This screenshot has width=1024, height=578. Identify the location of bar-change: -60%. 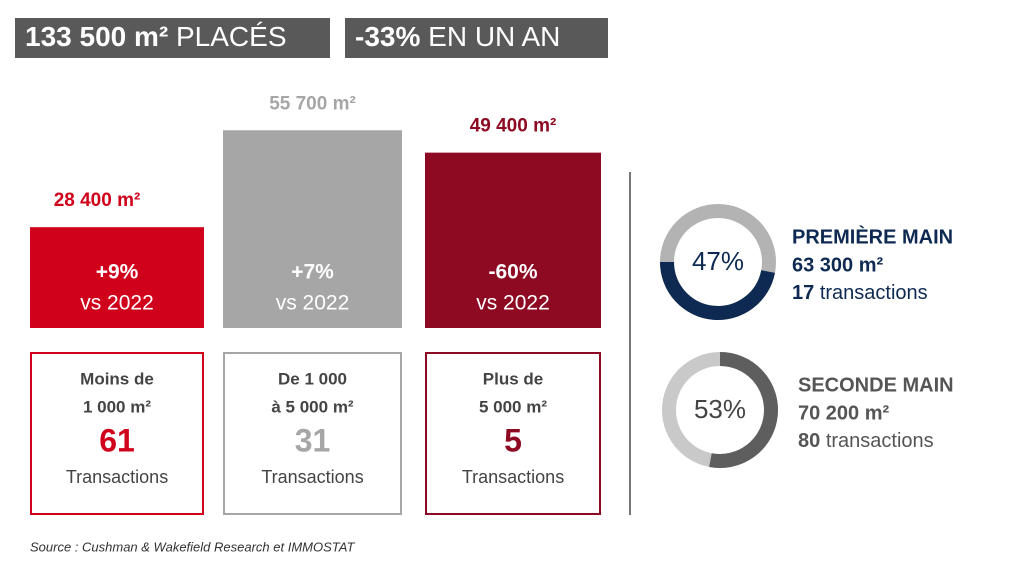
(512, 272).